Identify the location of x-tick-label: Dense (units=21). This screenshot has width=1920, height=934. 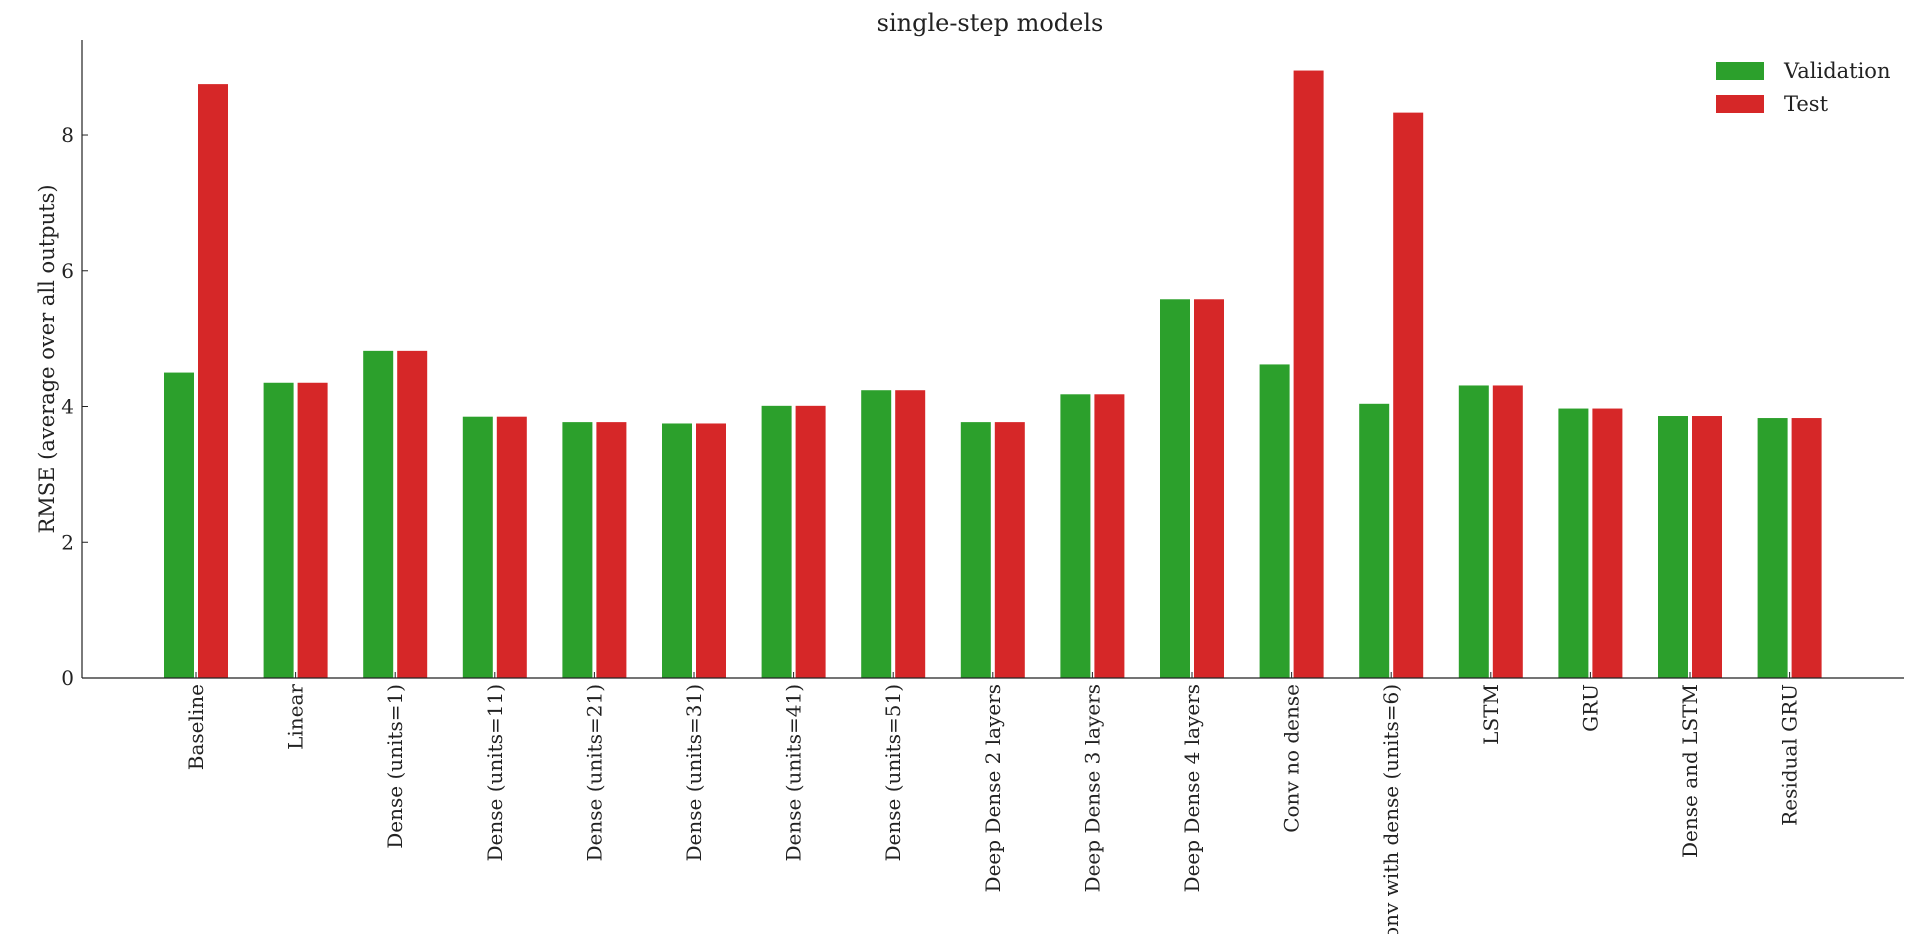
(594, 772).